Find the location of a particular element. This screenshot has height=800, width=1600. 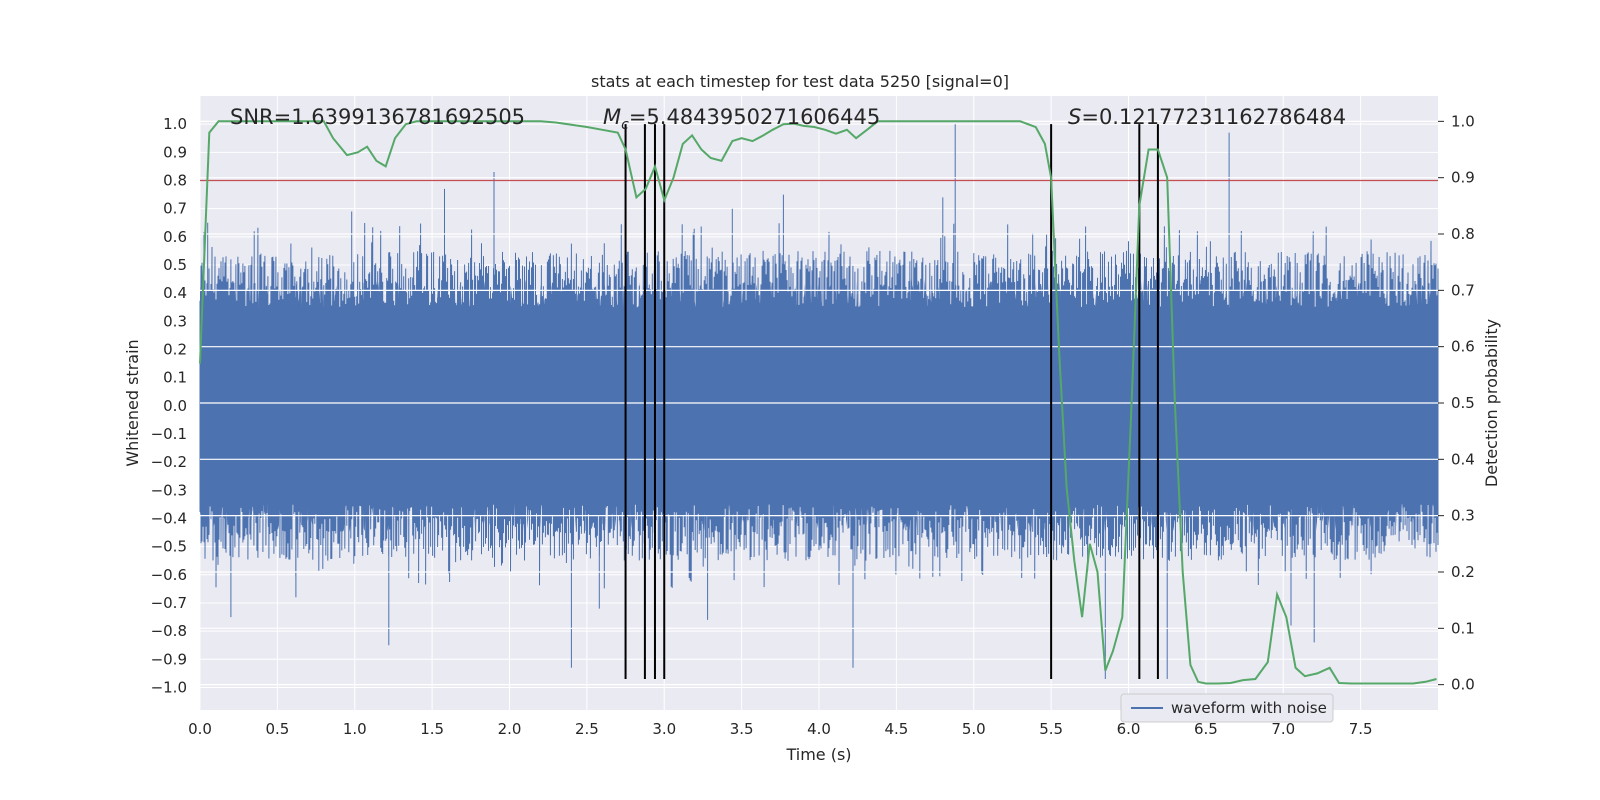

s-annotation: S=0.12177231162786484 is located at coordinates (1207, 117).